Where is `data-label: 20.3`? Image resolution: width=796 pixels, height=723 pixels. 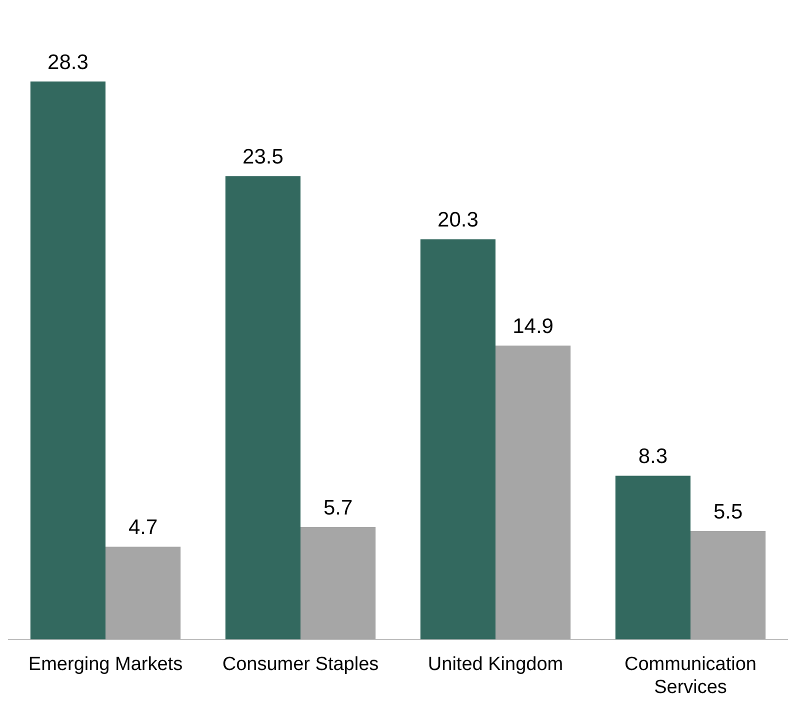 data-label: 20.3 is located at coordinates (458, 220).